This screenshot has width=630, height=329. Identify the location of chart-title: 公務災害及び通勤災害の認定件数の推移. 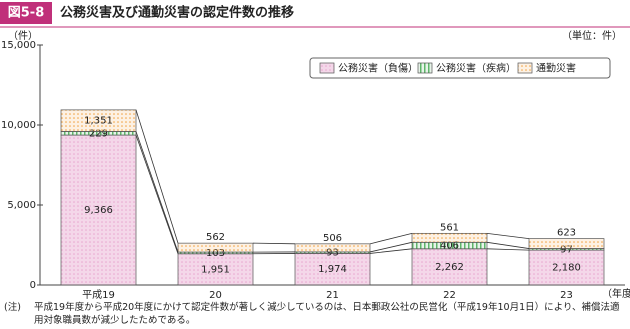
(177, 13).